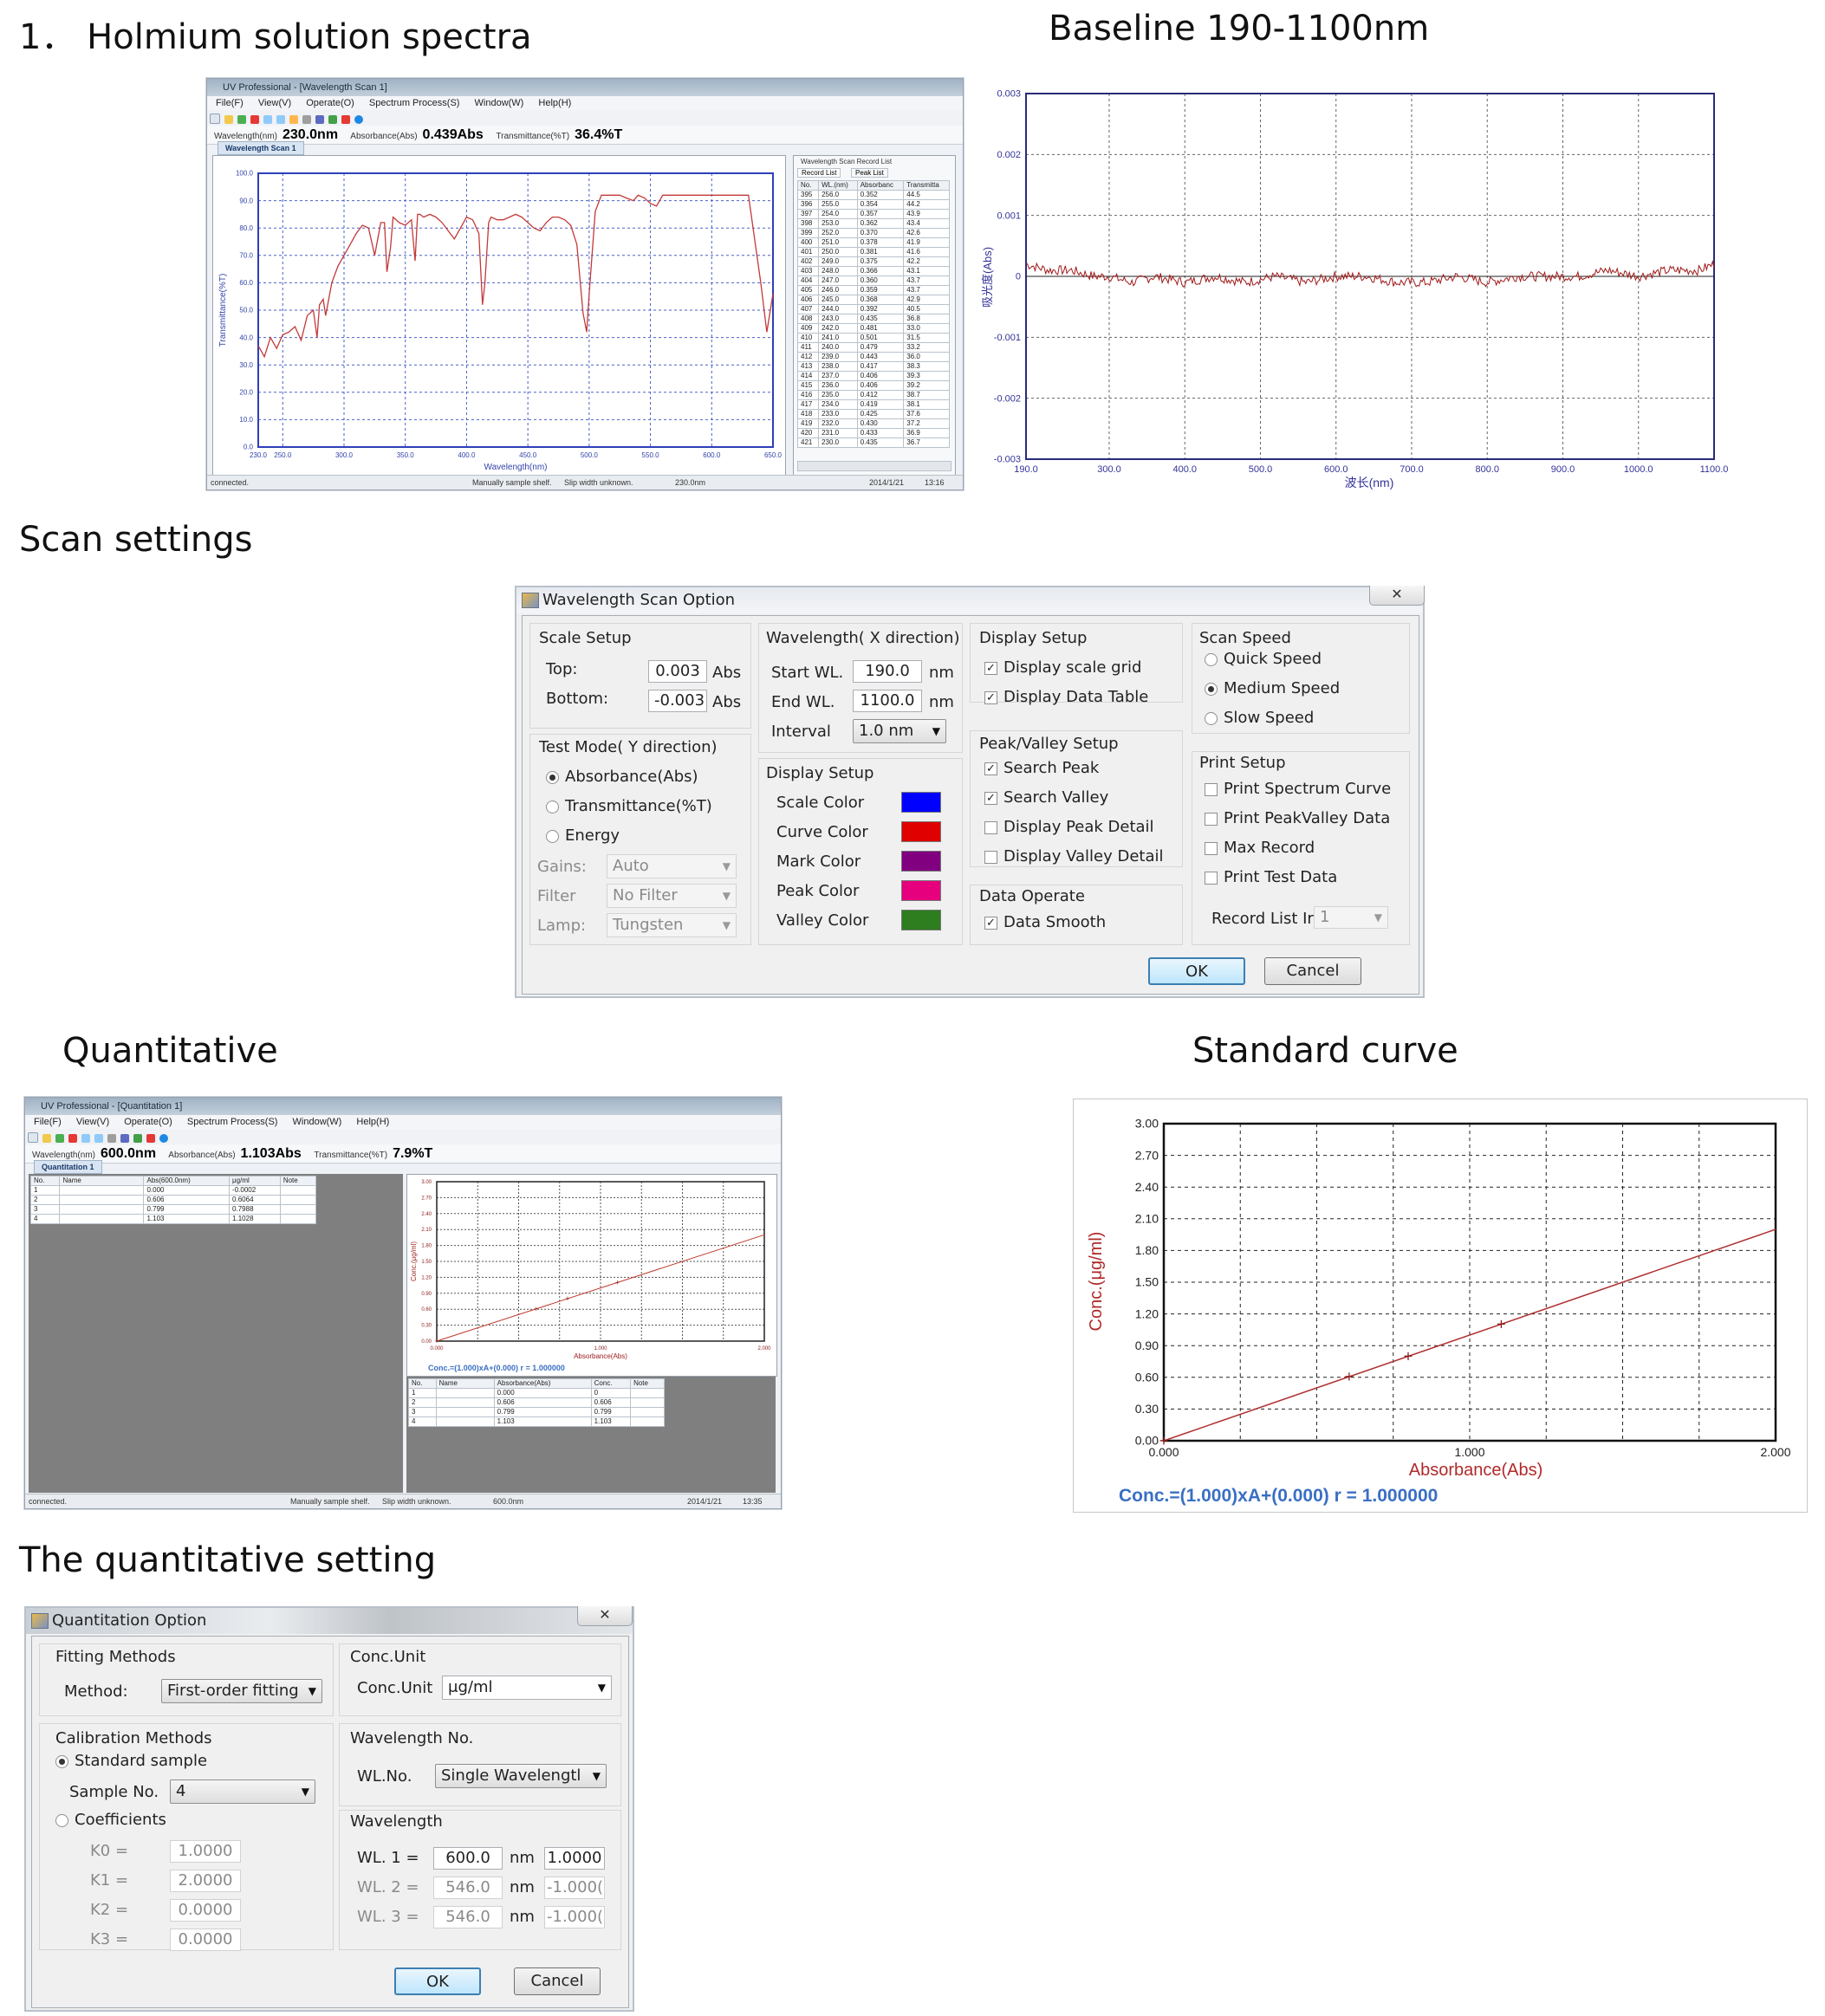 The height and width of the screenshot is (2016, 1825). Describe the element at coordinates (62, 1761) in the screenshot. I see `standard-sample-radio` at that location.